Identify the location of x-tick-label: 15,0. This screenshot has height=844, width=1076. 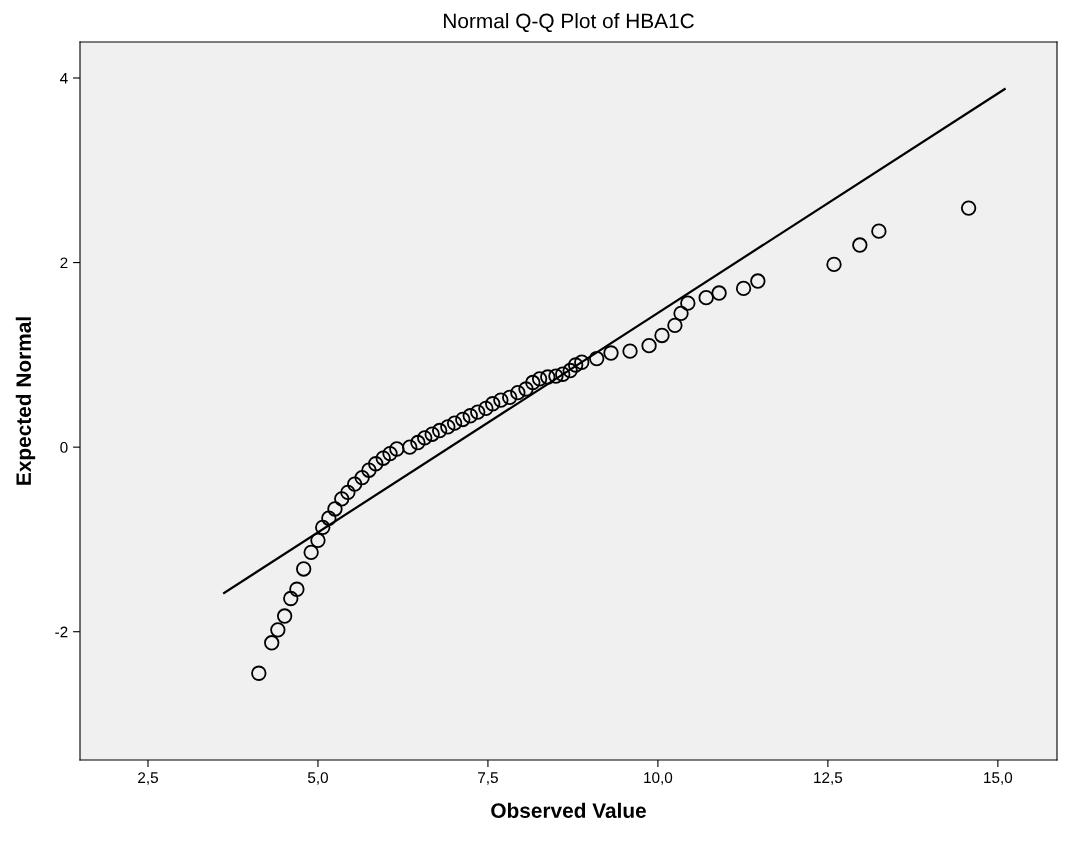
(998, 778).